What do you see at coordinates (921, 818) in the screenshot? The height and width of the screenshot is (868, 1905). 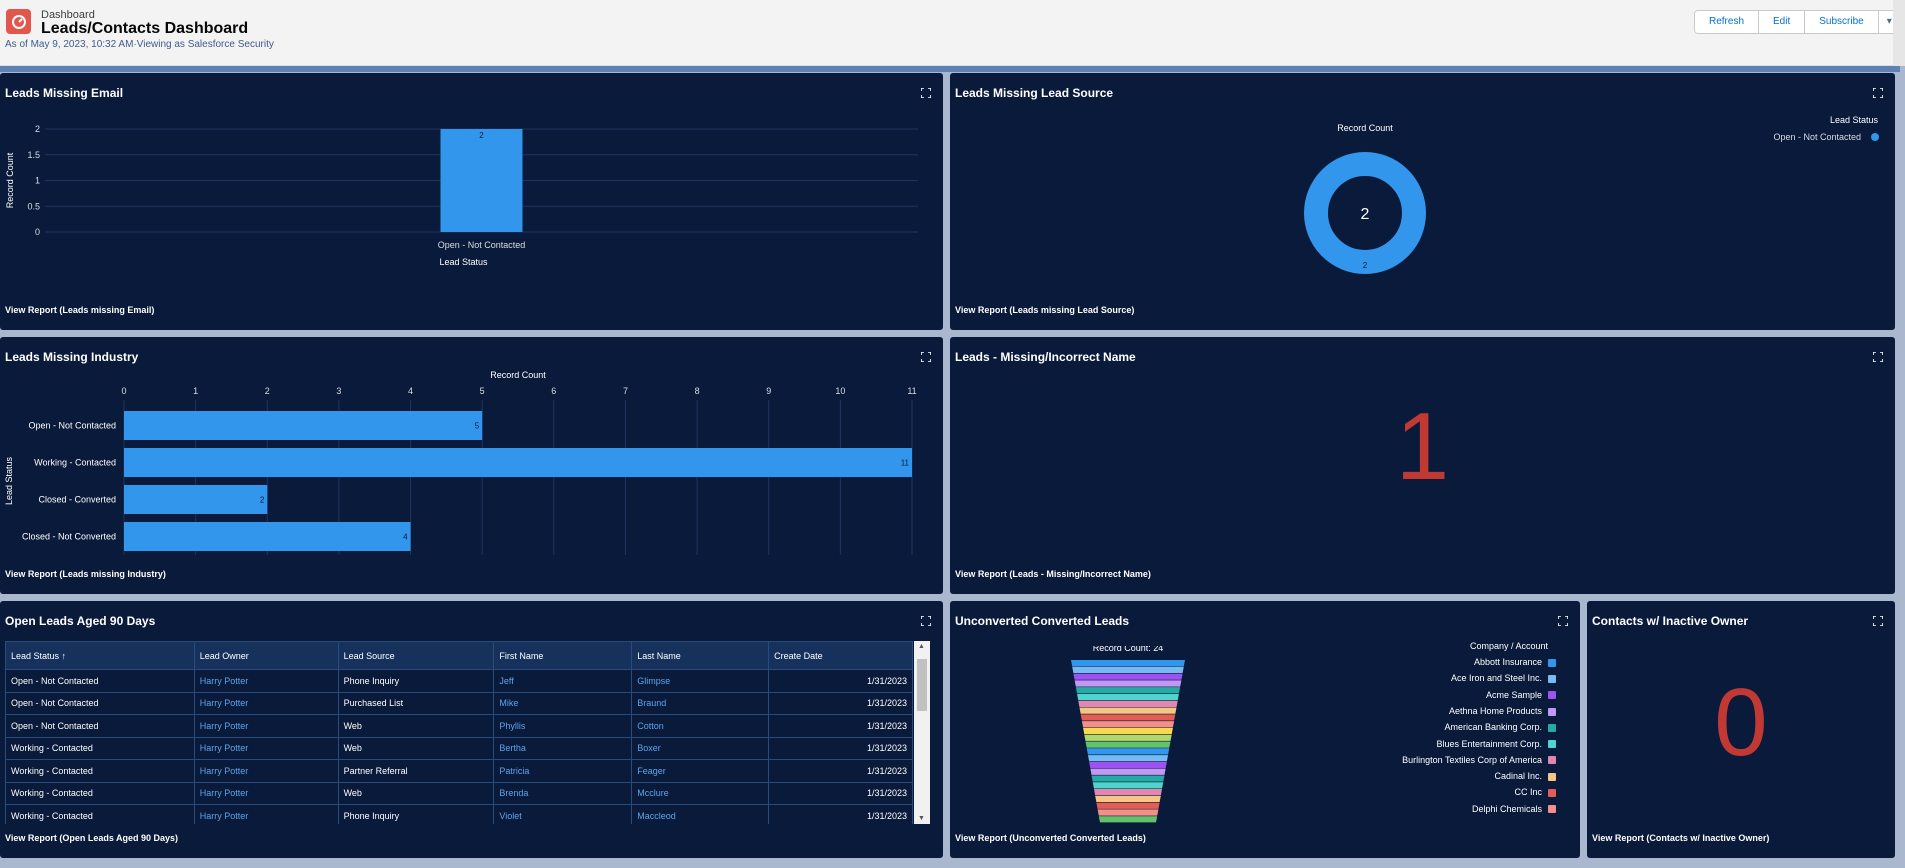 I see `scroll-down-icon: ▼` at bounding box center [921, 818].